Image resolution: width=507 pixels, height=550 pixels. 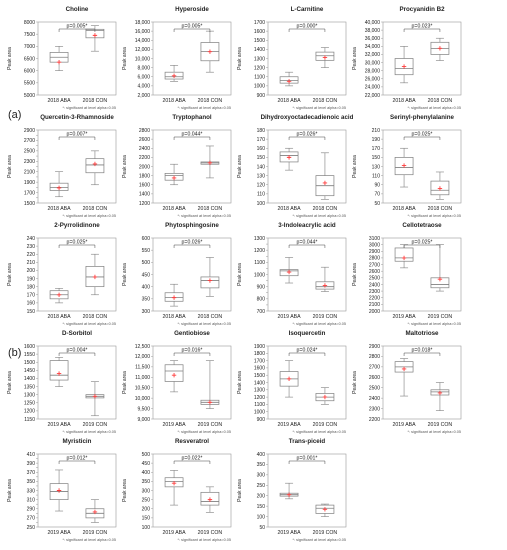 I want to click on y-tick-label: 2000, so click(x=144, y=167).